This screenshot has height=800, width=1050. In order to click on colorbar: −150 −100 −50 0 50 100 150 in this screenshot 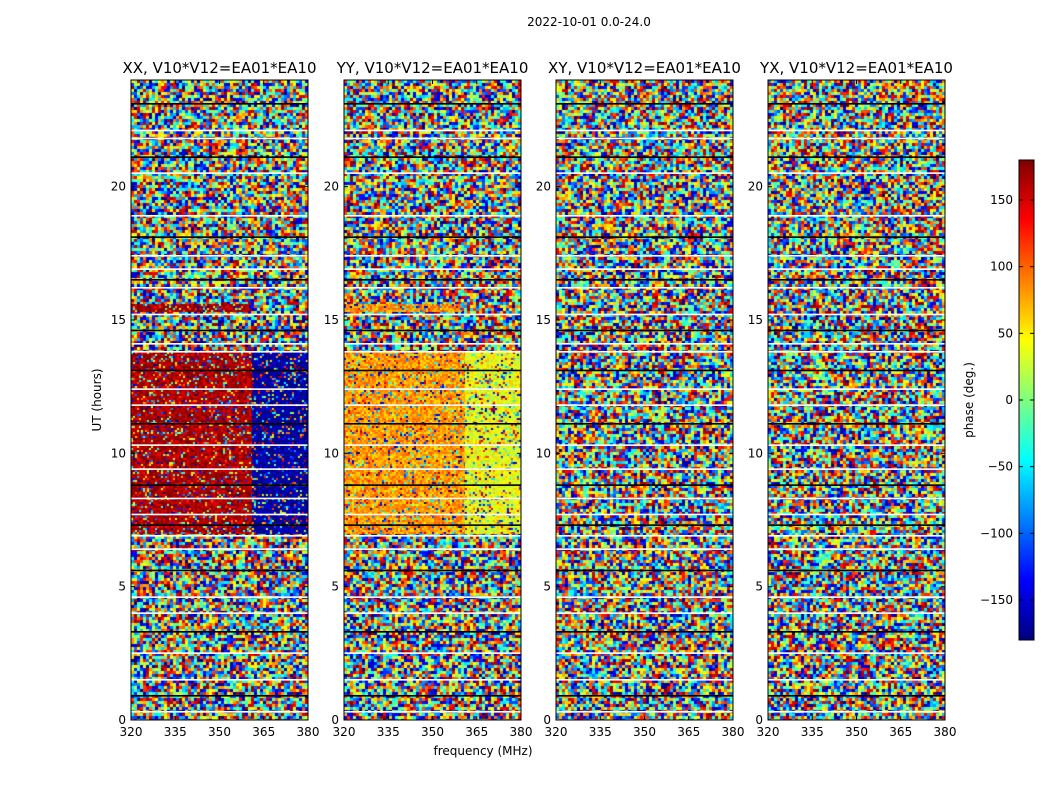, I will do `click(1007, 400)`.